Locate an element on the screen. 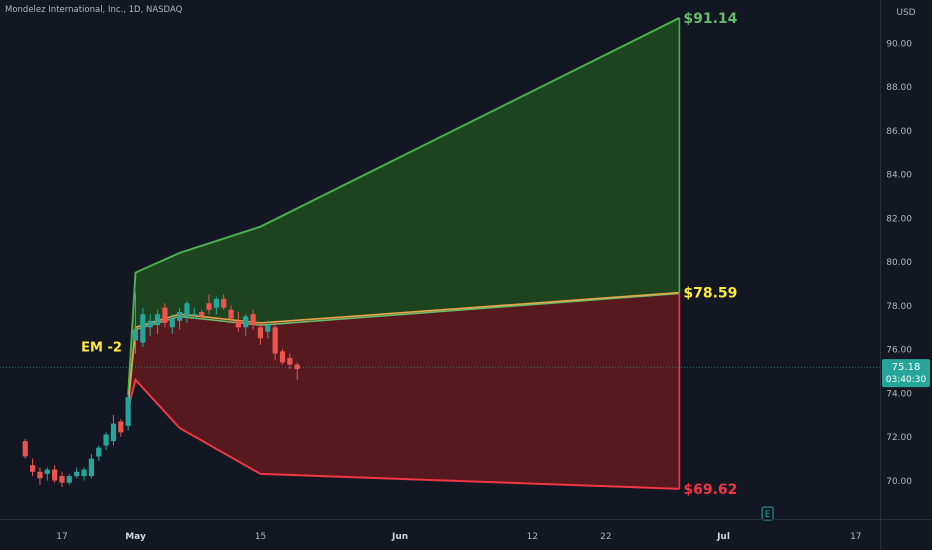 Image resolution: width=932 pixels, height=550 pixels. y-tick-label: 76.00 is located at coordinates (899, 351).